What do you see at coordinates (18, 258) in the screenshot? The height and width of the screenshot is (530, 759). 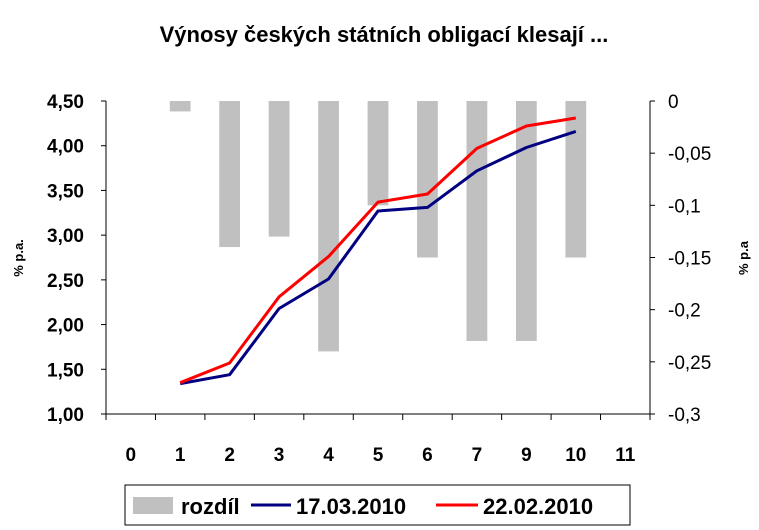 I see `y-axis-label-left: % p.a.` at bounding box center [18, 258].